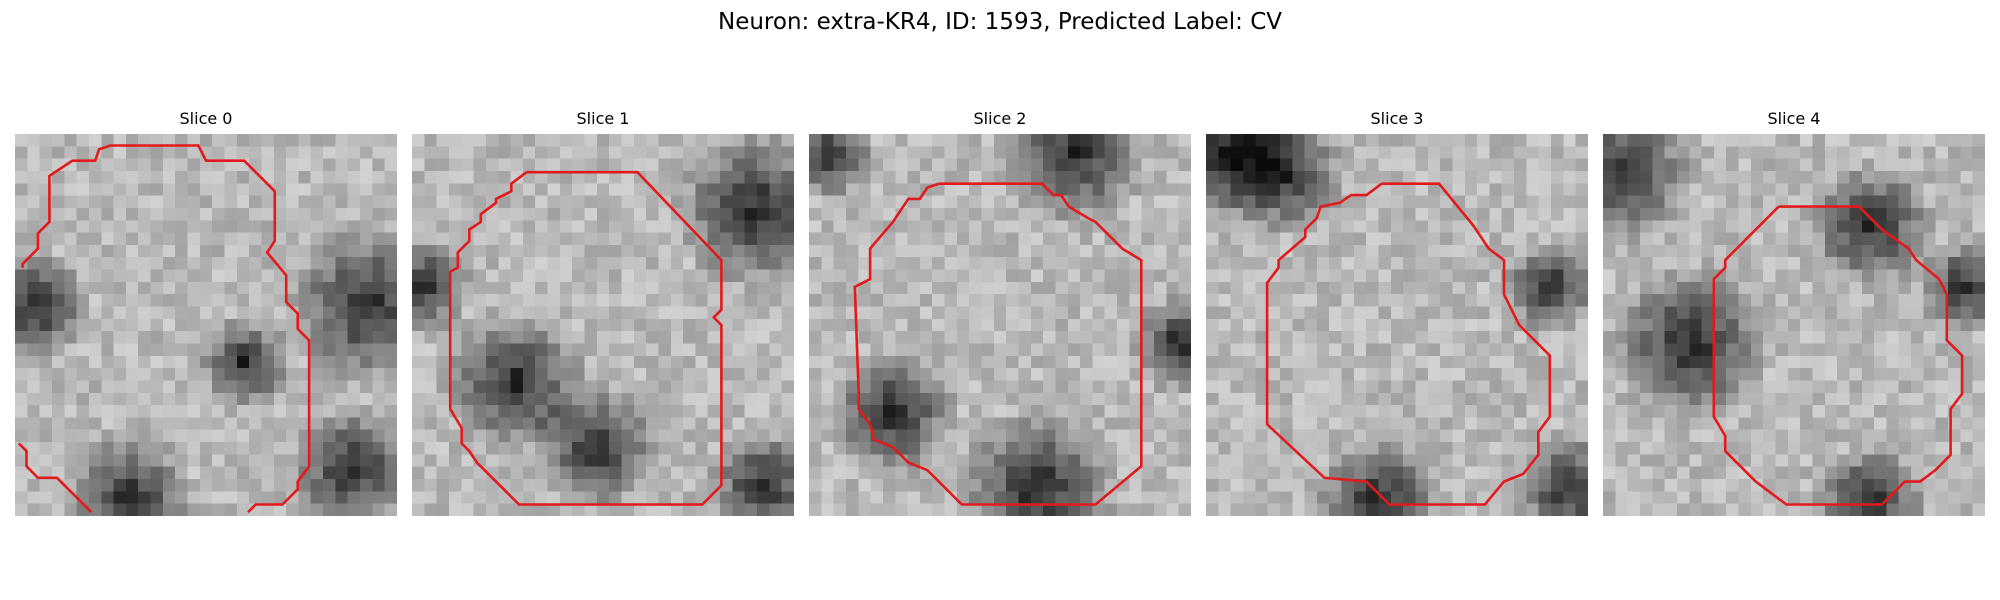 The height and width of the screenshot is (600, 2000). Describe the element at coordinates (206, 118) in the screenshot. I see `slice-title-0: Slice 0` at that location.